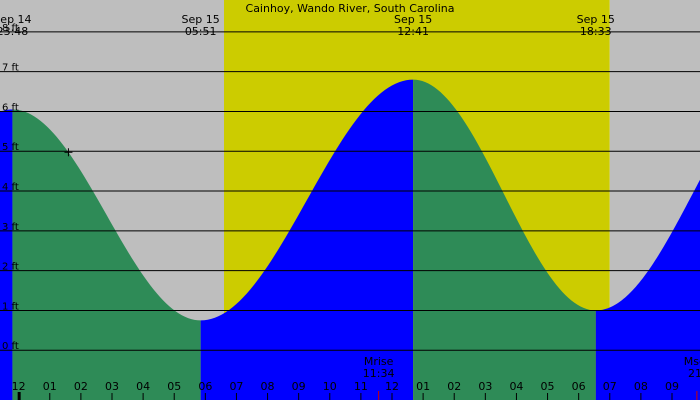 Image resolution: width=700 pixels, height=400 pixels. What do you see at coordinates (379, 361) in the screenshot?
I see `moon-event-label: Mrise` at bounding box center [379, 361].